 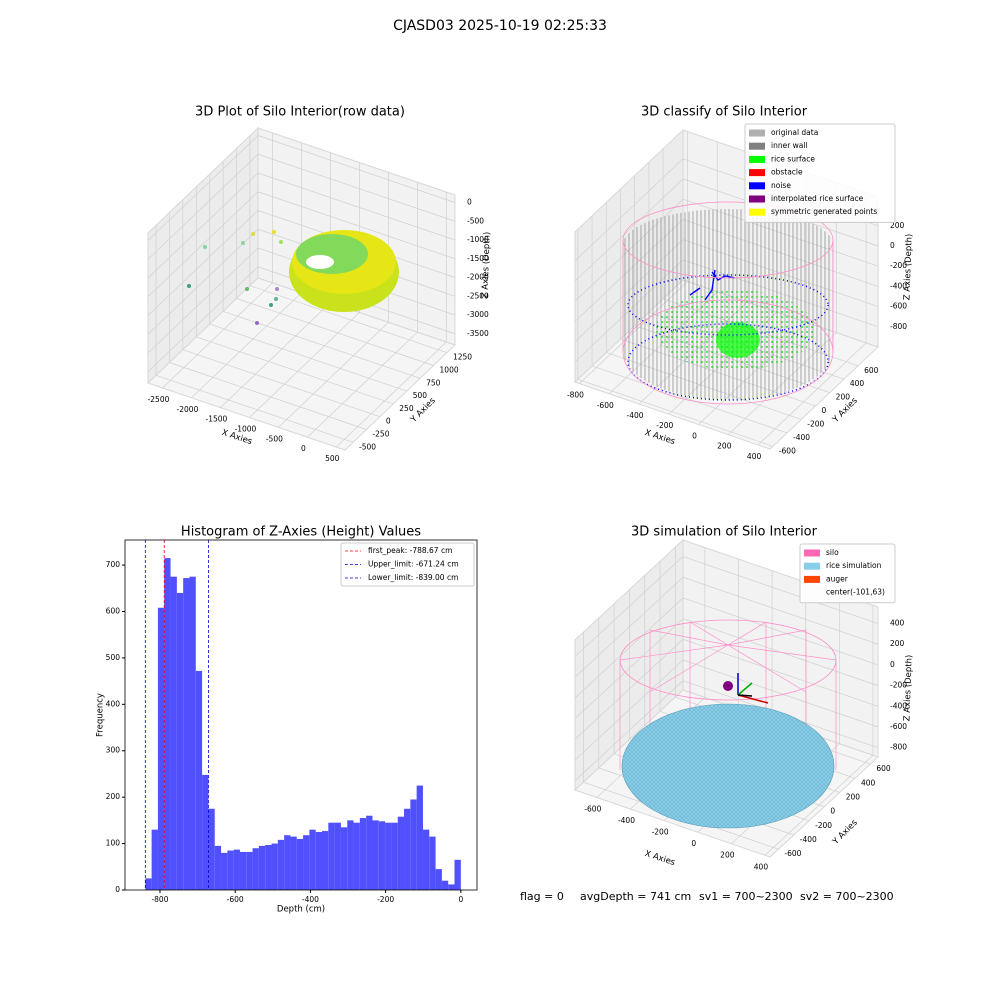 What do you see at coordinates (500, 26) in the screenshot?
I see `figure-title: CJASD03 2025-10-19 02:25:33` at bounding box center [500, 26].